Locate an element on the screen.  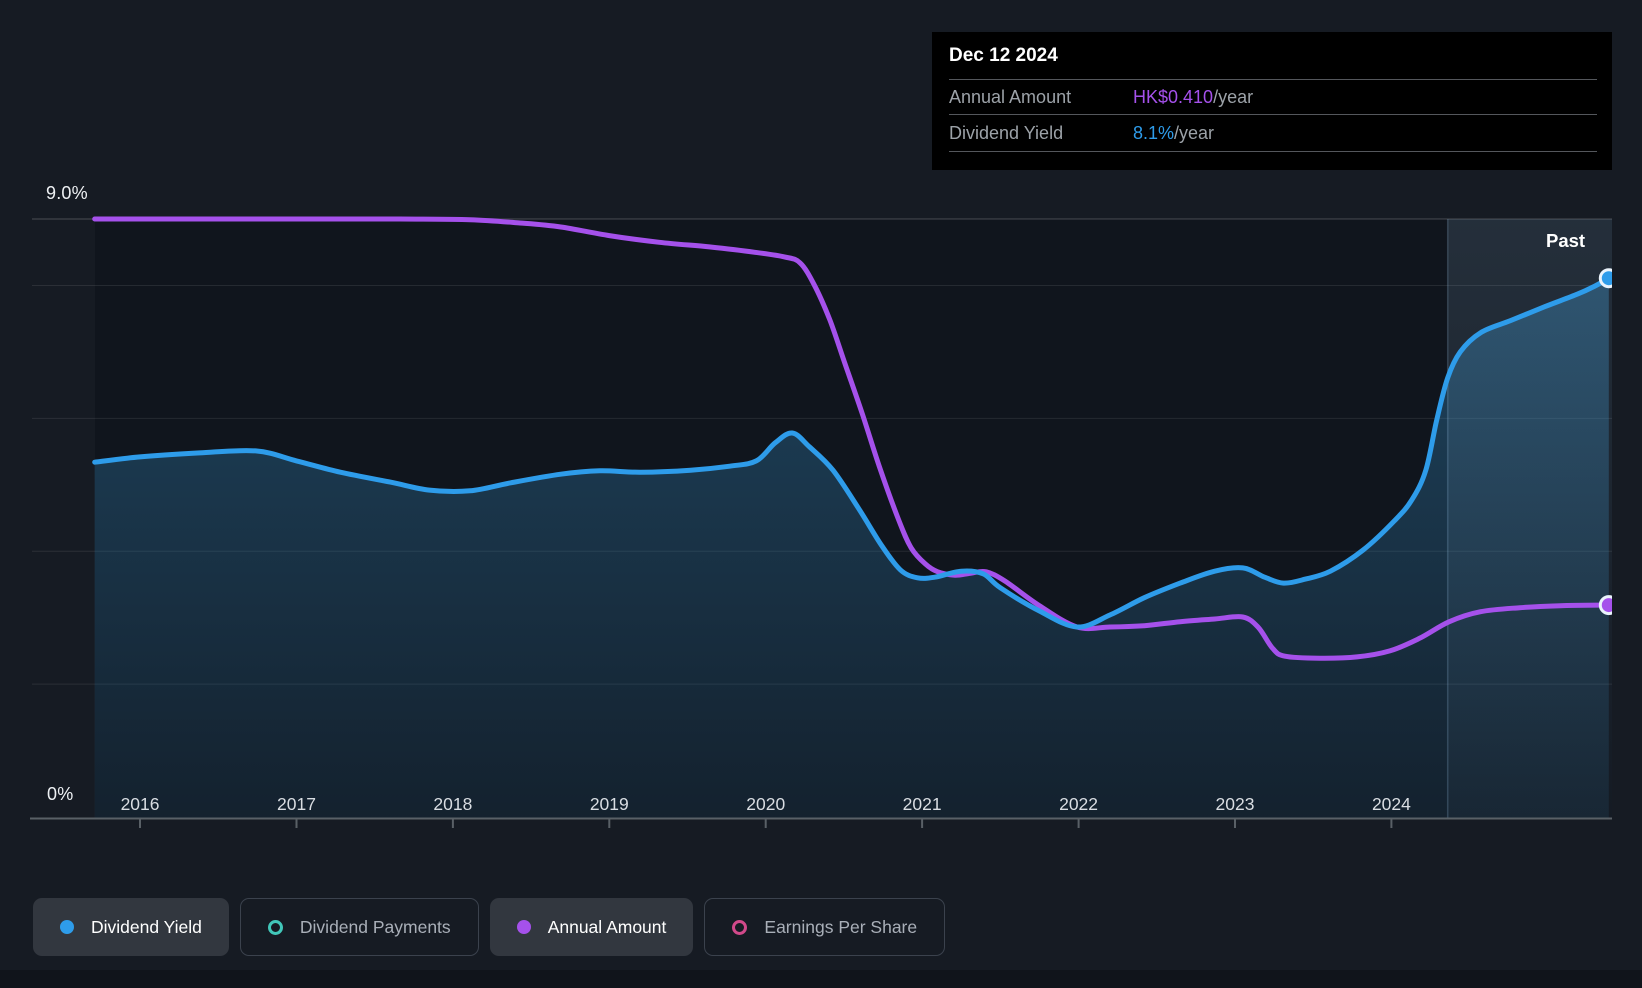
past-region-label: Past is located at coordinates (1566, 240).